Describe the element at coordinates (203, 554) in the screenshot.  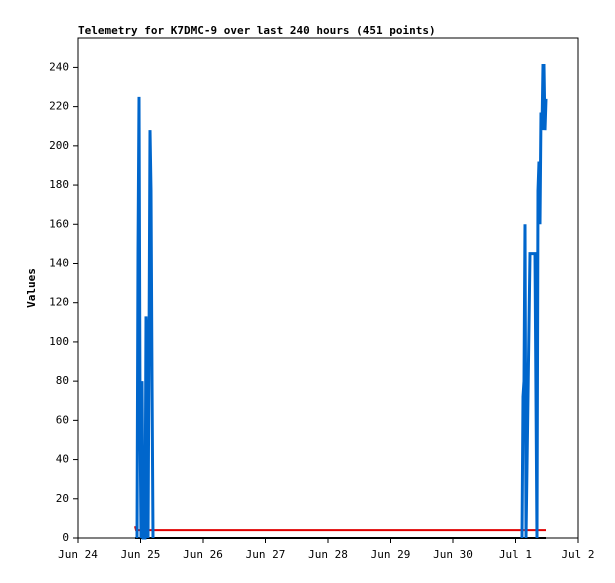
I see `x-tick-label: Jun 26` at that location.